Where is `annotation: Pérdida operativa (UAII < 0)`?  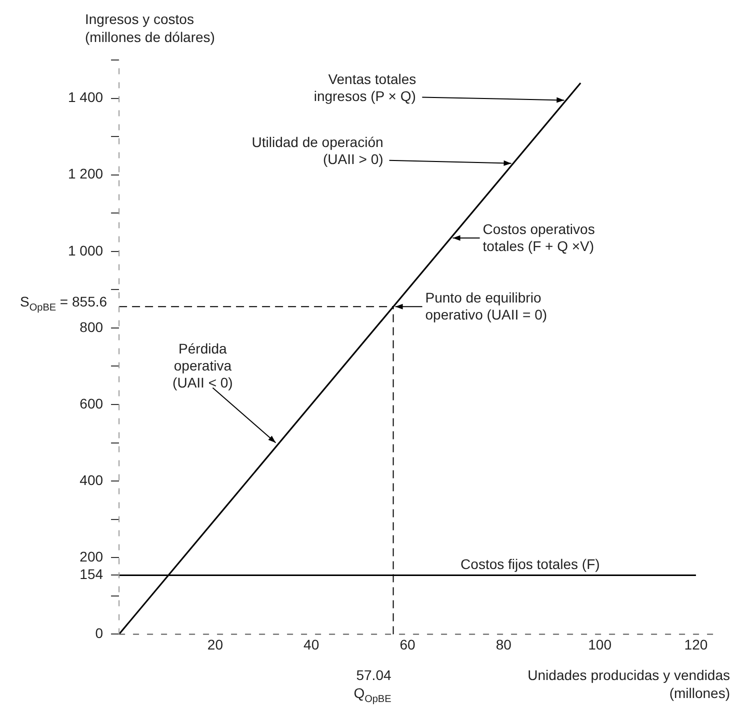 annotation: Pérdida operativa (UAII < 0) is located at coordinates (202, 365).